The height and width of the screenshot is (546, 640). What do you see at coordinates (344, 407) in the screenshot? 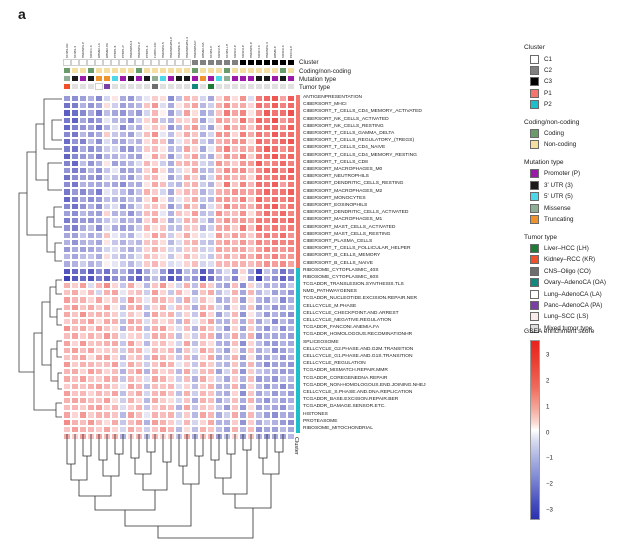
I see `row-label: TCGADDR_DAMAGE.SENSOR.ETC.` at bounding box center [344, 407].